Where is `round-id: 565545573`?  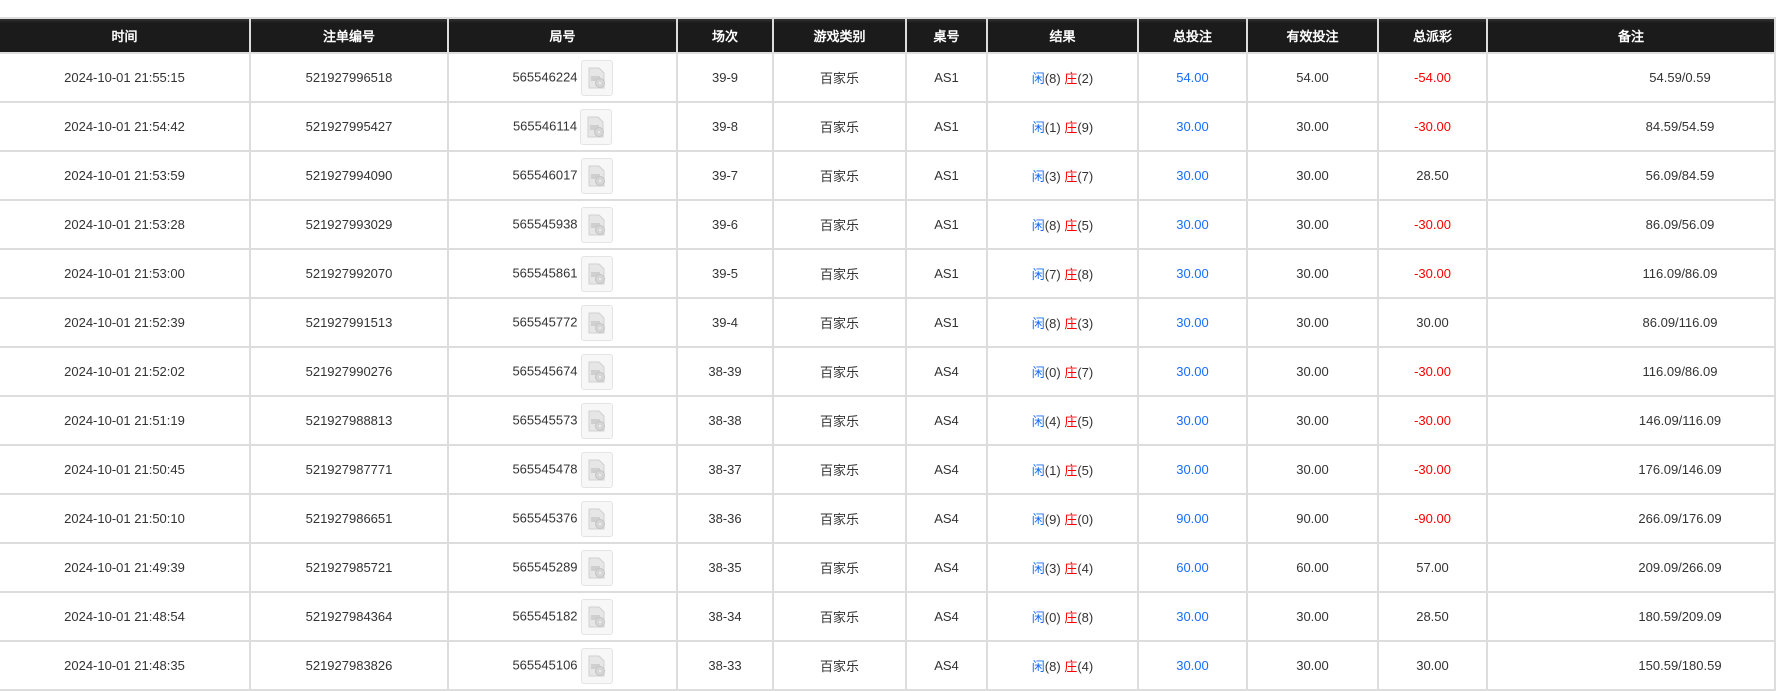 round-id: 565545573 is located at coordinates (545, 419).